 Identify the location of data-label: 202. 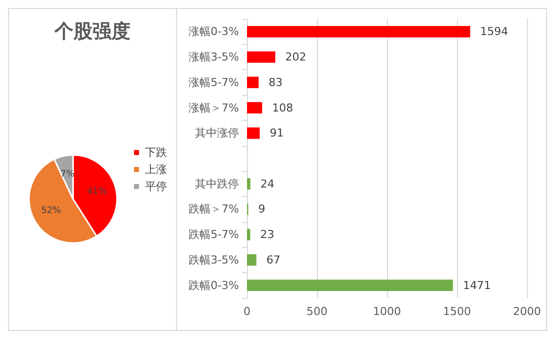
(295, 57).